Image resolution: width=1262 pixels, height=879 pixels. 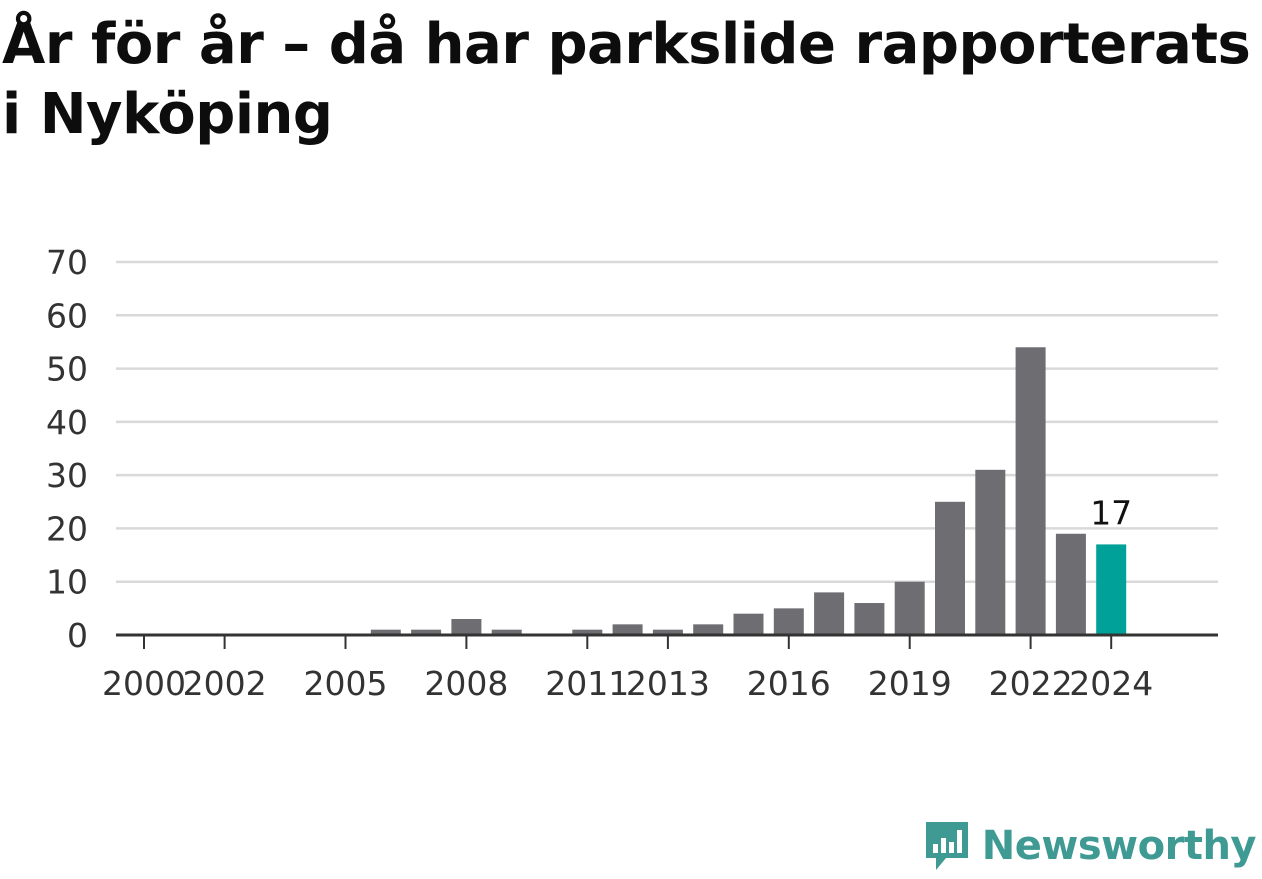 I want to click on data-labels: 17, so click(x=1111, y=512).